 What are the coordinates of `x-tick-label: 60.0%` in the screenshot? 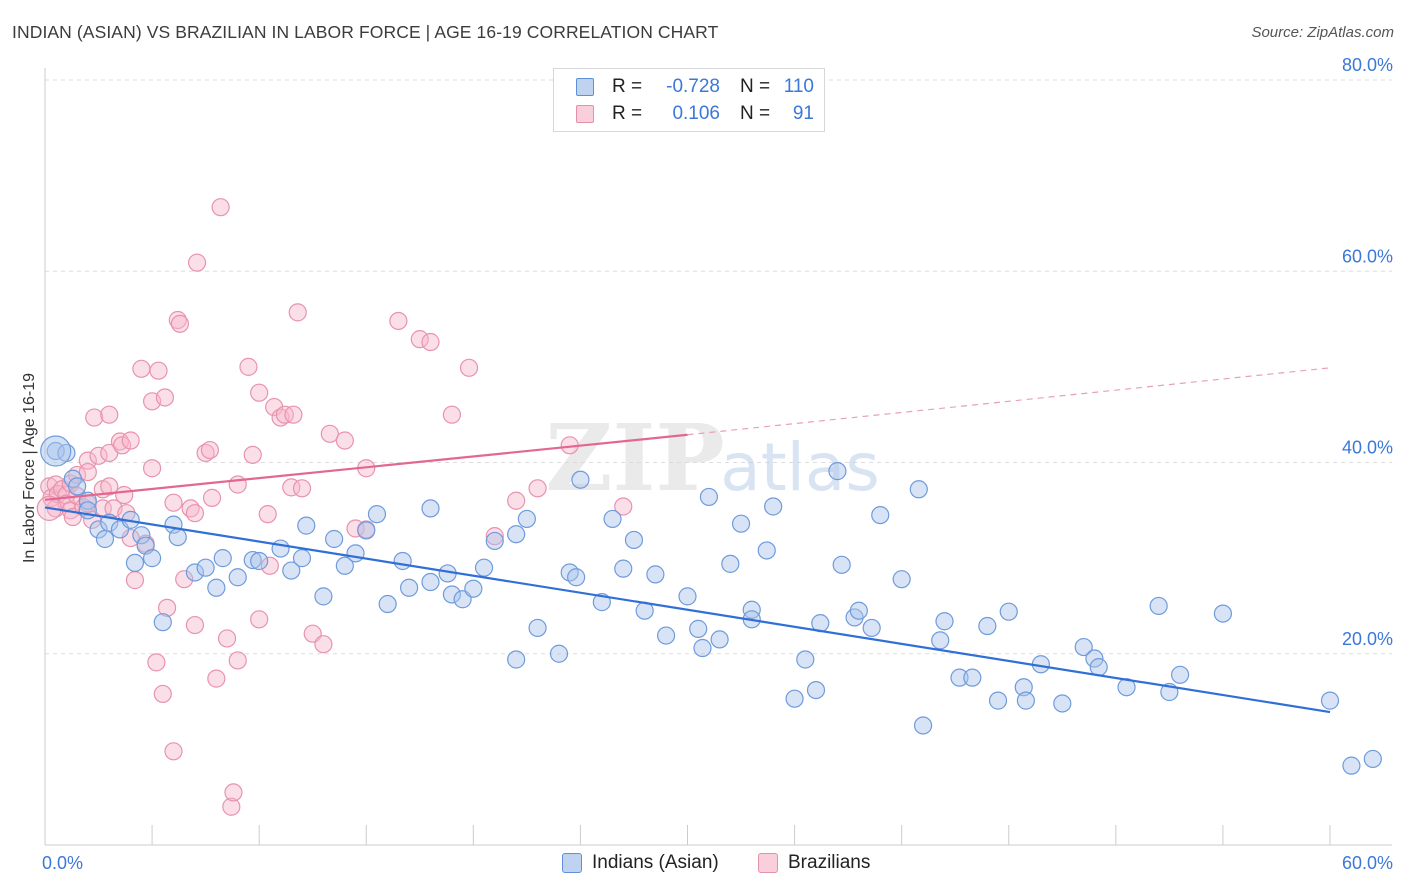 It's located at (1367, 863).